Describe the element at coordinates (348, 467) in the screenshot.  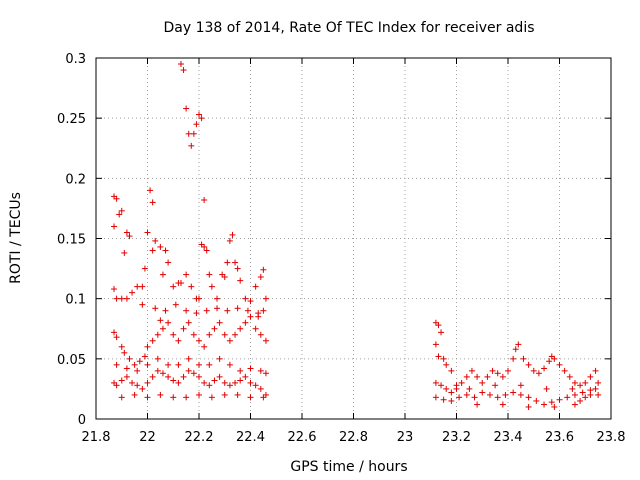
I see `x-axis-label: GPS time / hours` at that location.